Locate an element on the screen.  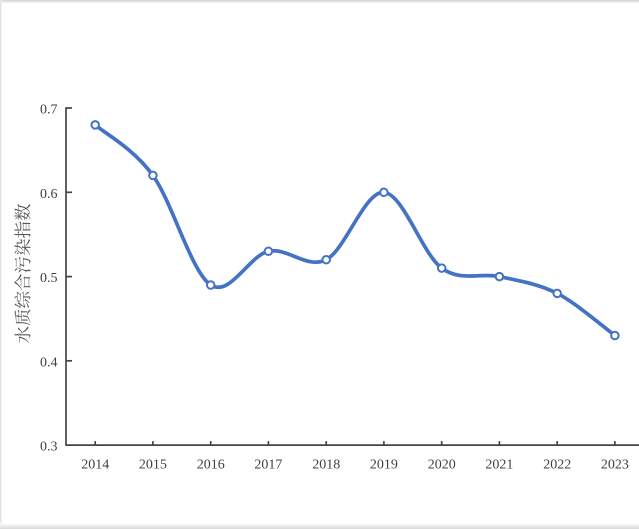
svg-text: 2017 is located at coordinates (268, 465).